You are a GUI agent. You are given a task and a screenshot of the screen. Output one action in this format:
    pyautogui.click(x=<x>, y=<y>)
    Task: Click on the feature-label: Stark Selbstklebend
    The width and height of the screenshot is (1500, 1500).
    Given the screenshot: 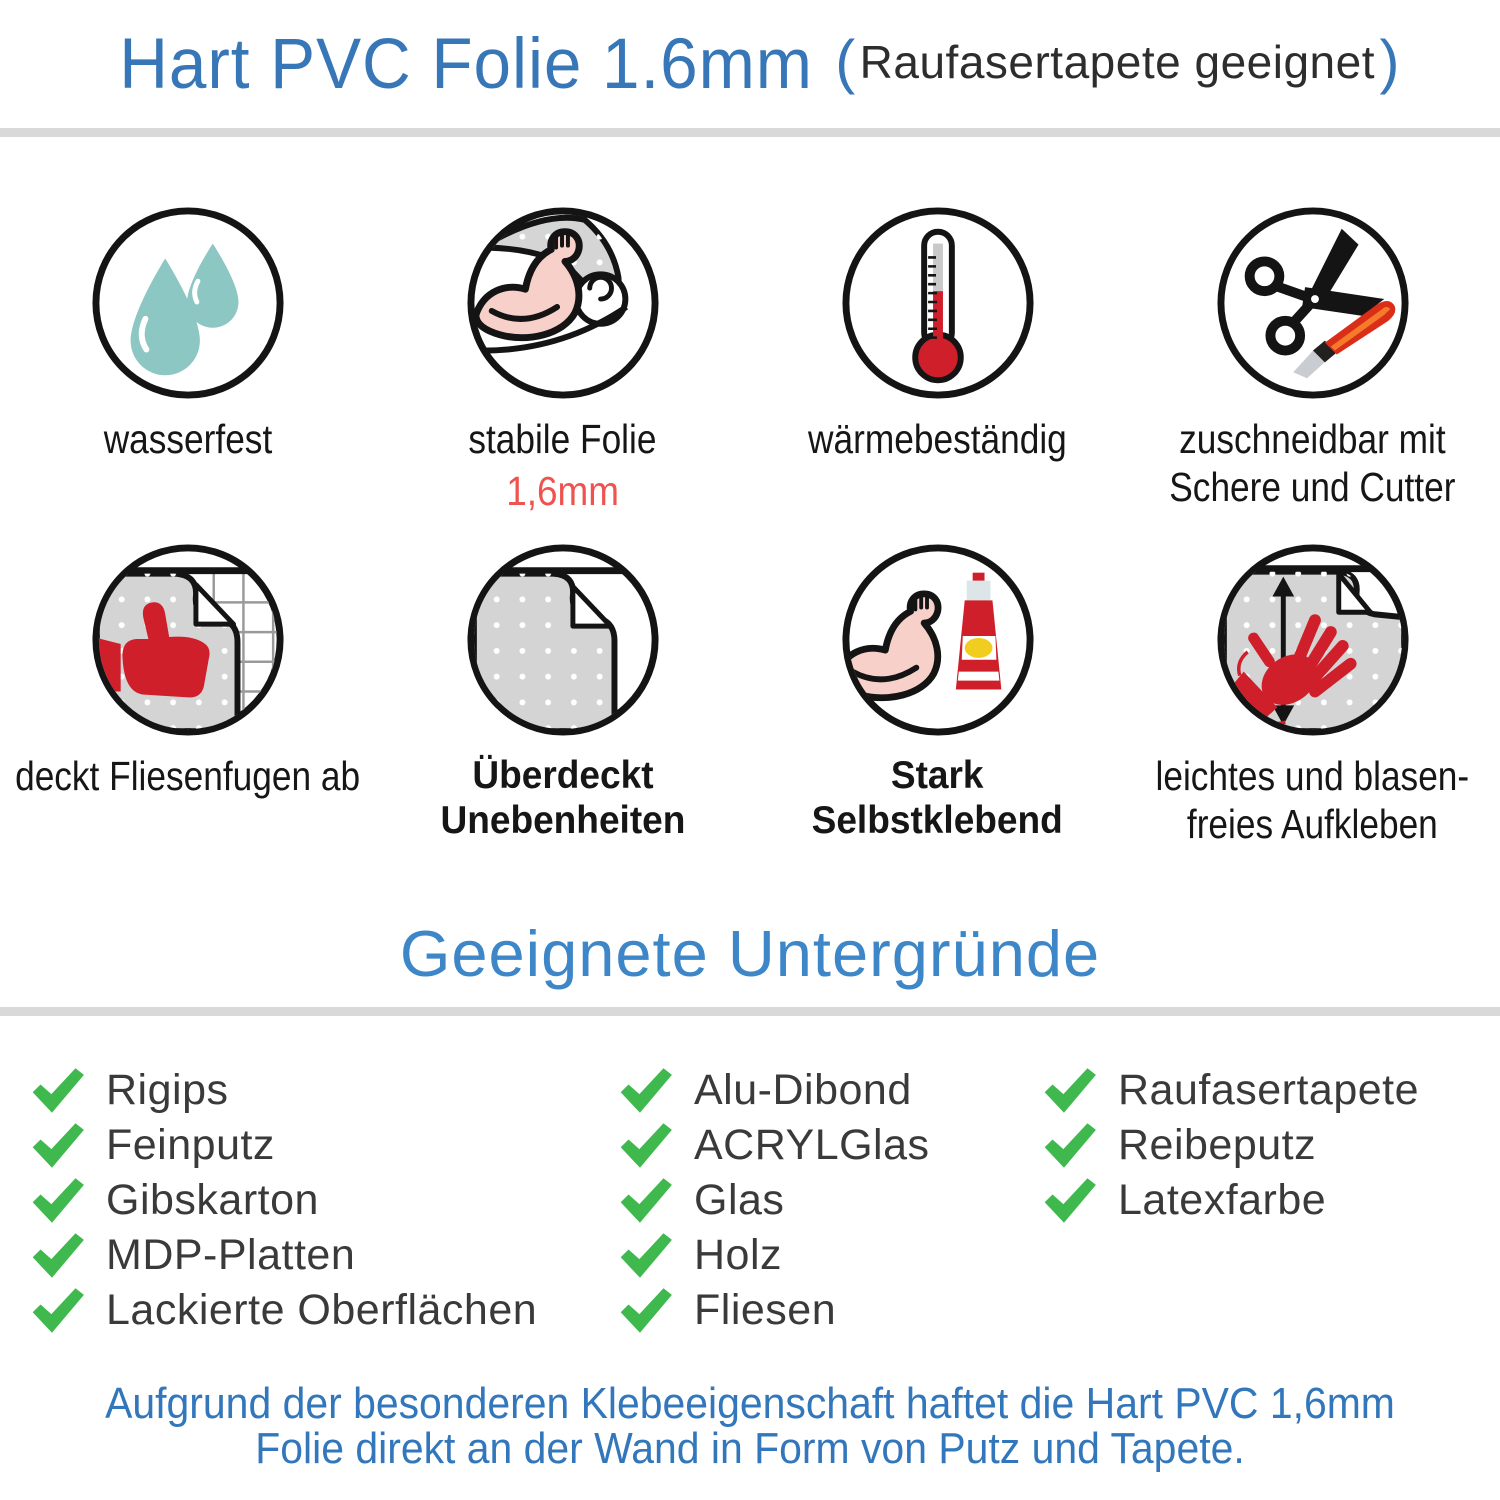 What is the action you would take?
    pyautogui.click(x=937, y=798)
    